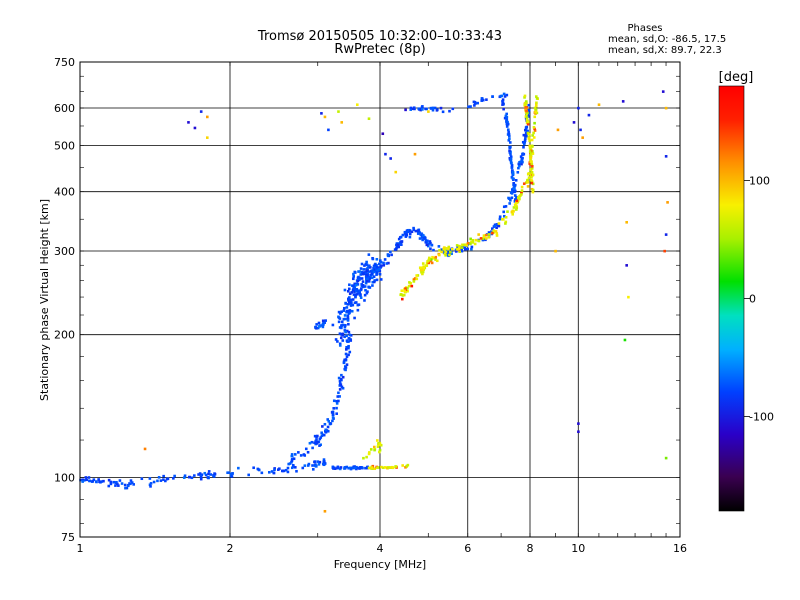 The width and height of the screenshot is (800, 600). What do you see at coordinates (759, 299) in the screenshot?
I see `colorbar-ticks: 100 0 -100` at bounding box center [759, 299].